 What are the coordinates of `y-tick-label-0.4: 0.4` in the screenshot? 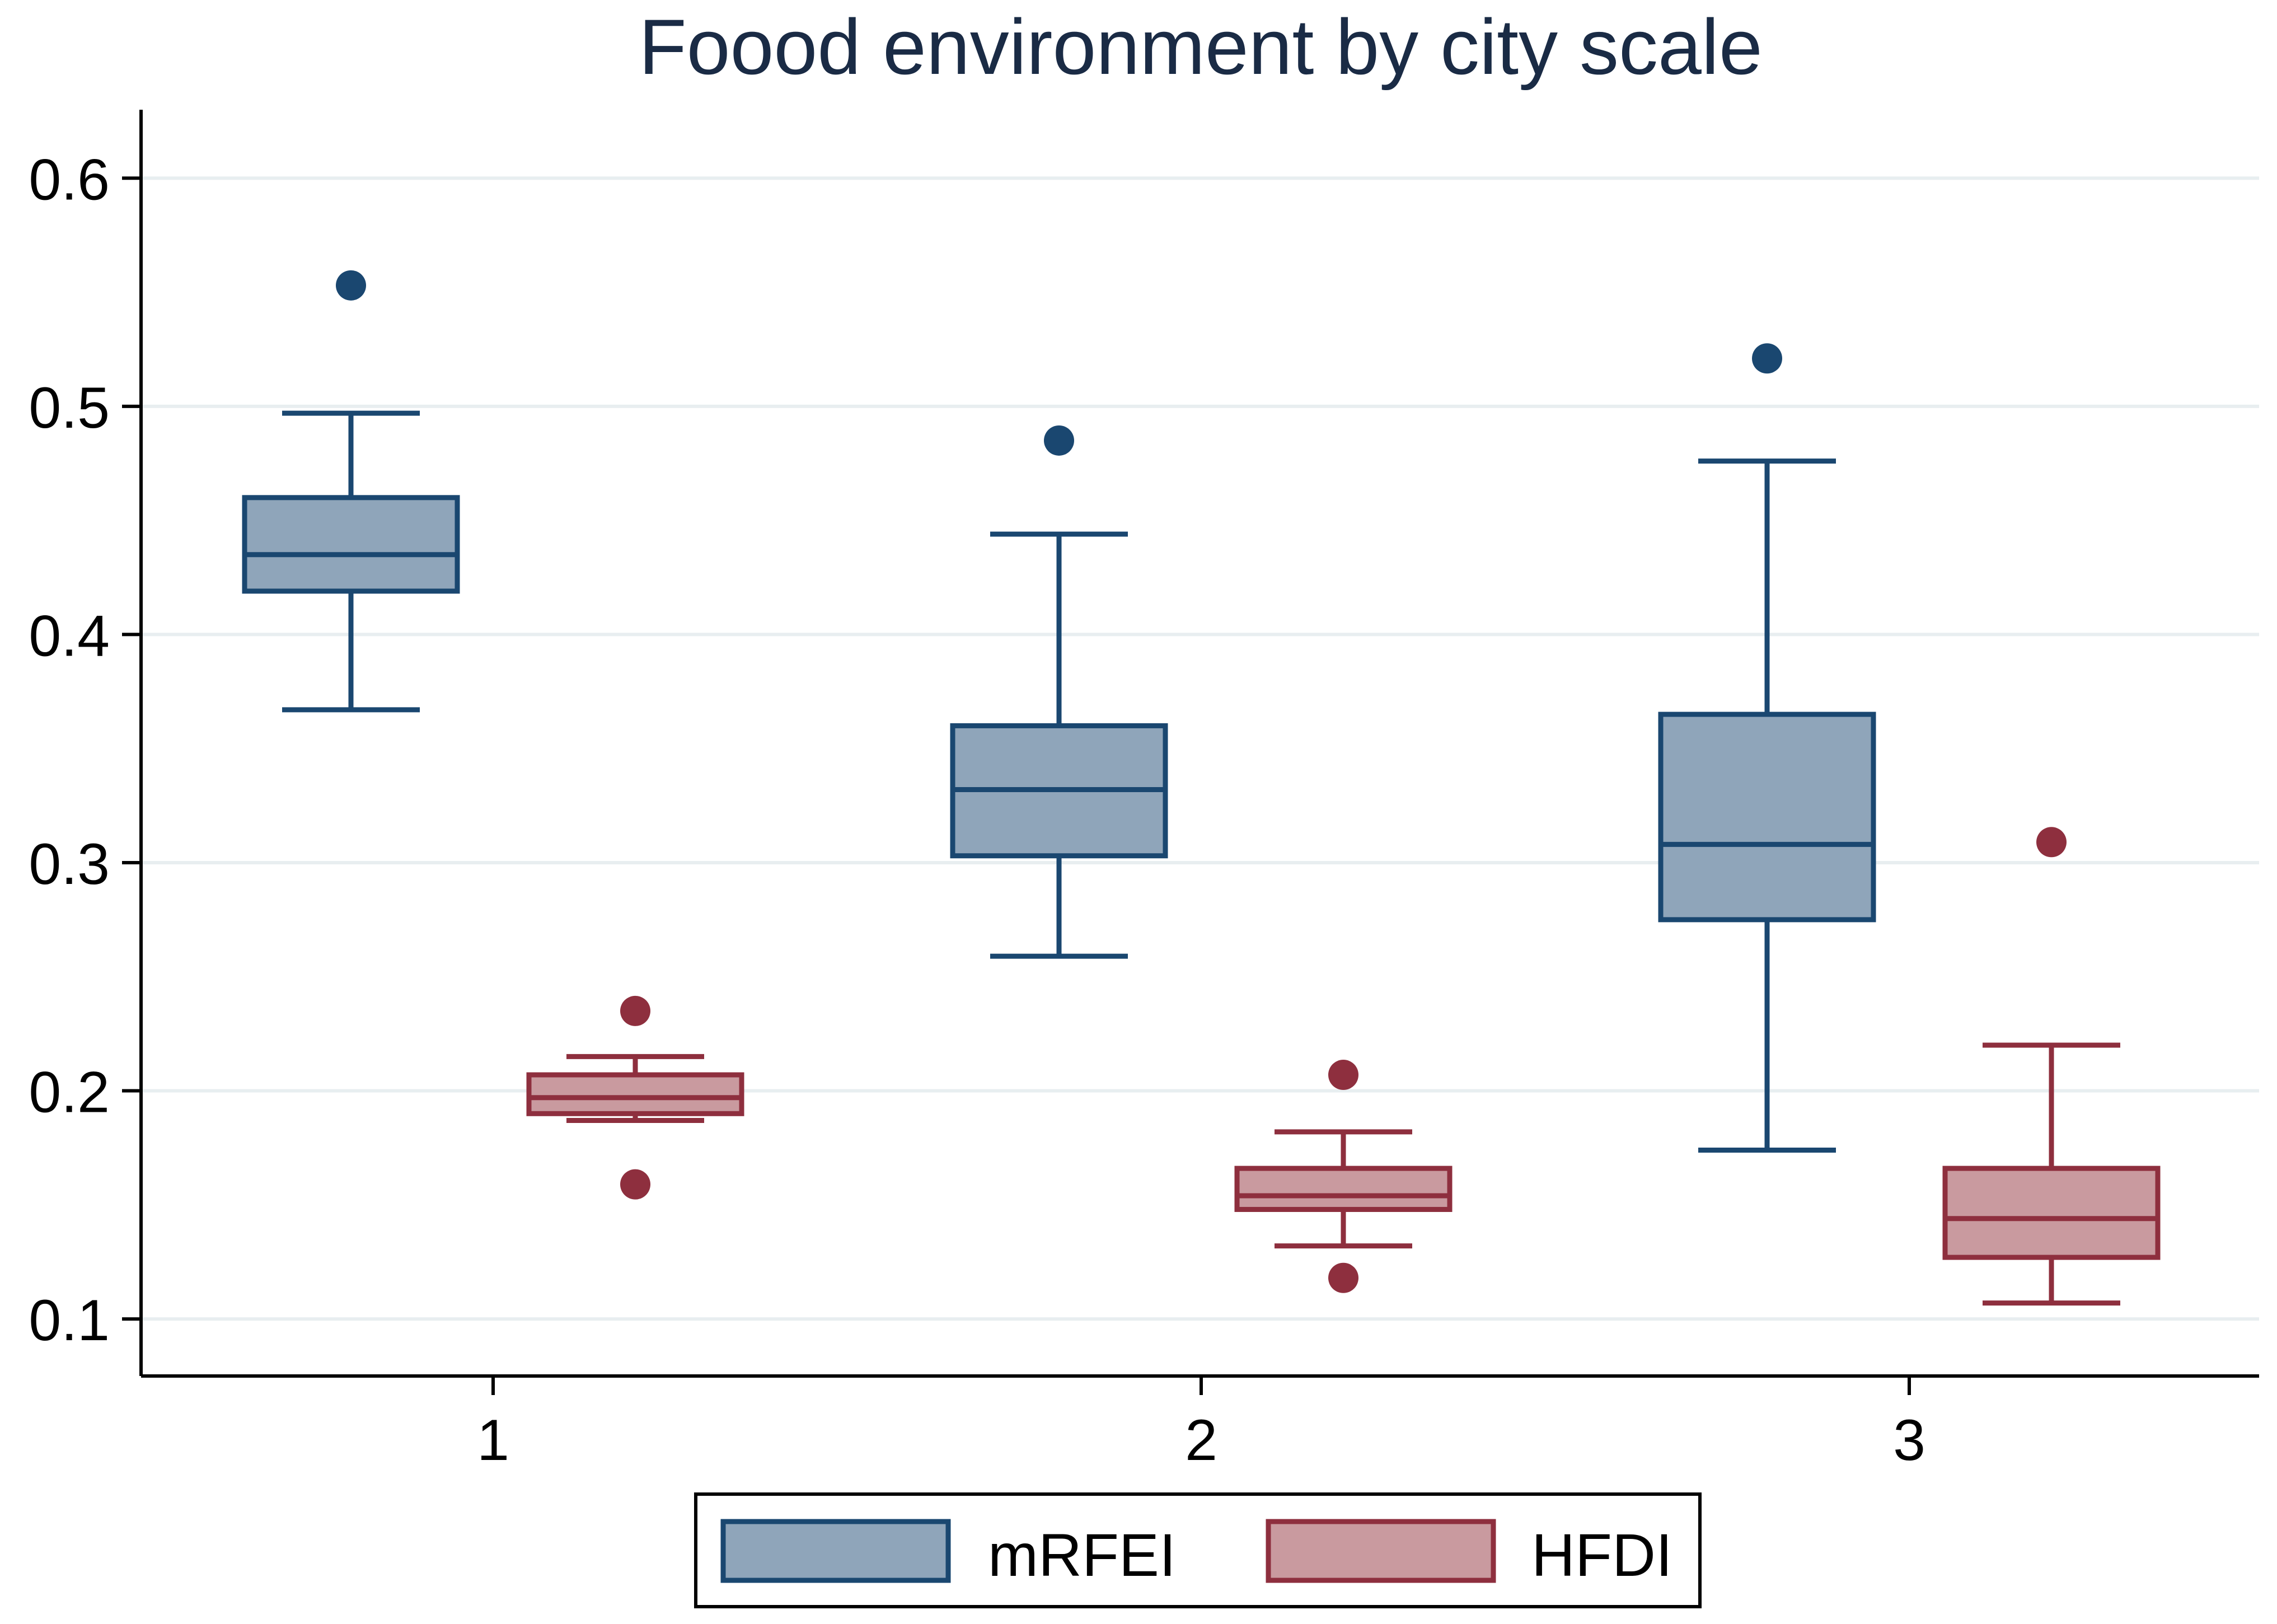 It's located at (69, 635).